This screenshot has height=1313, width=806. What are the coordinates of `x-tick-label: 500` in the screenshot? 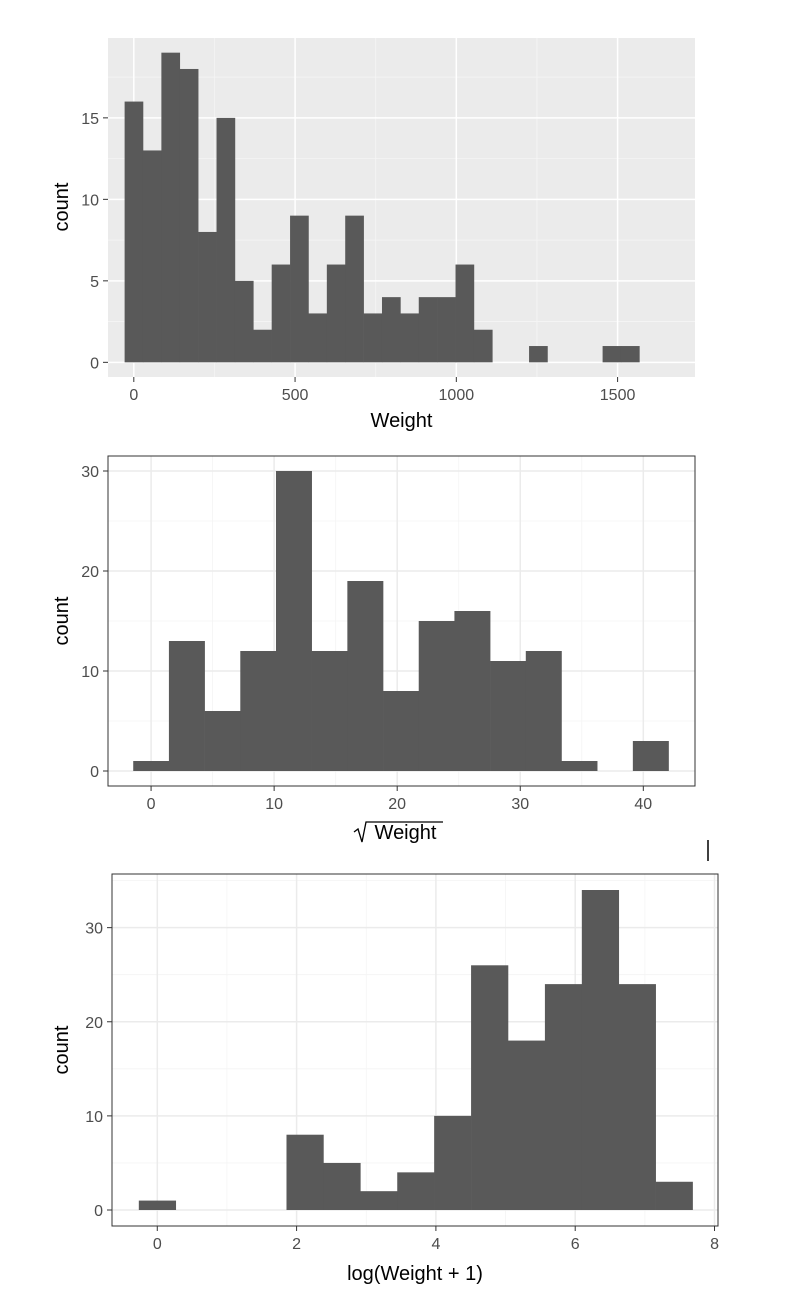 It's located at (295, 395).